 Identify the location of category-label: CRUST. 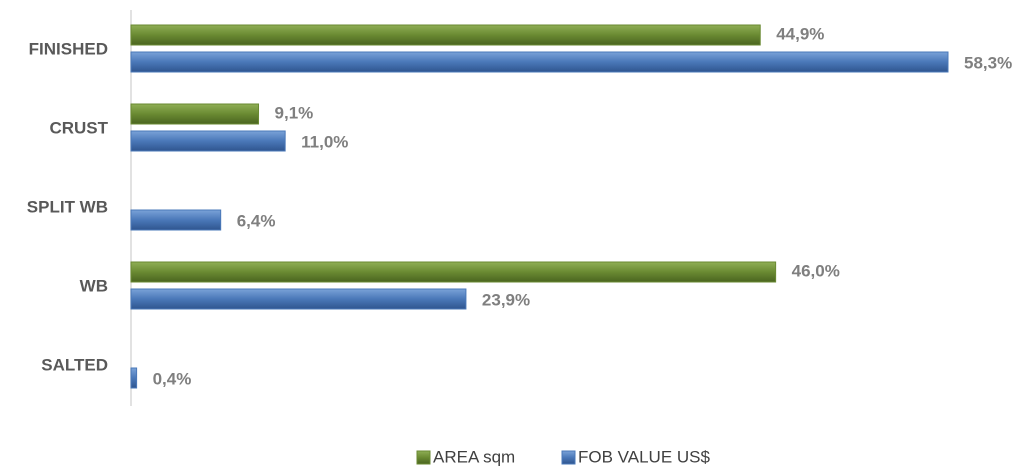
(78, 127).